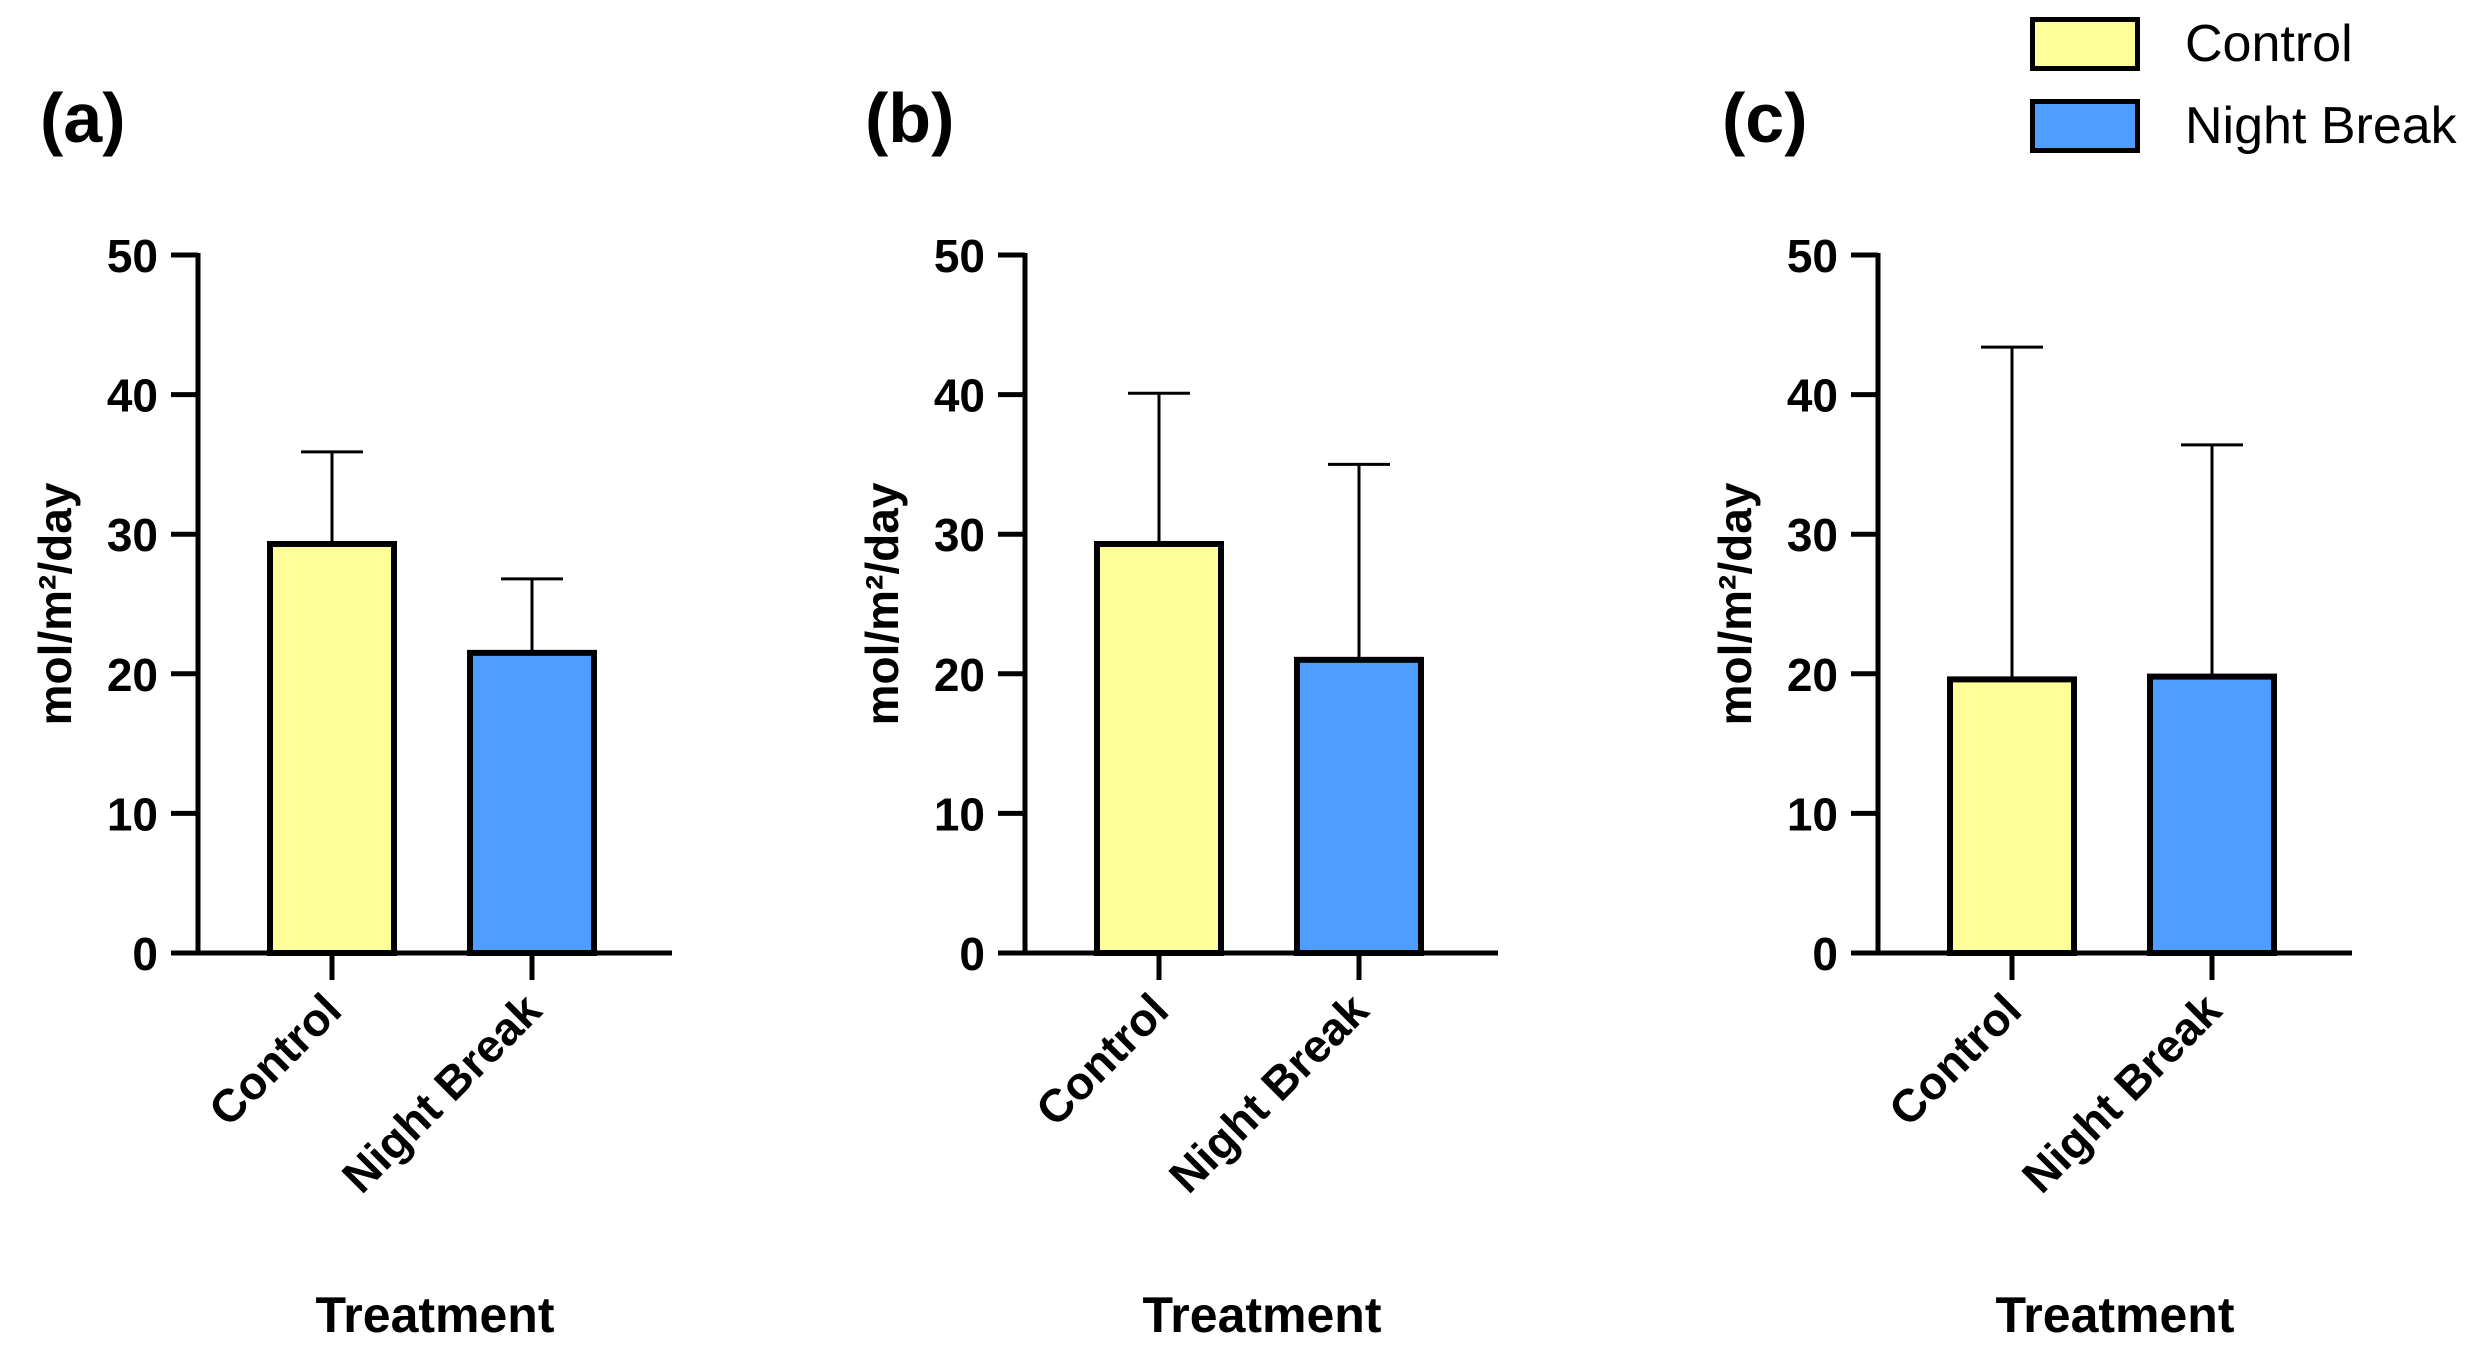 The image size is (2466, 1359). I want to click on legend-swatch-control, so click(2085, 44).